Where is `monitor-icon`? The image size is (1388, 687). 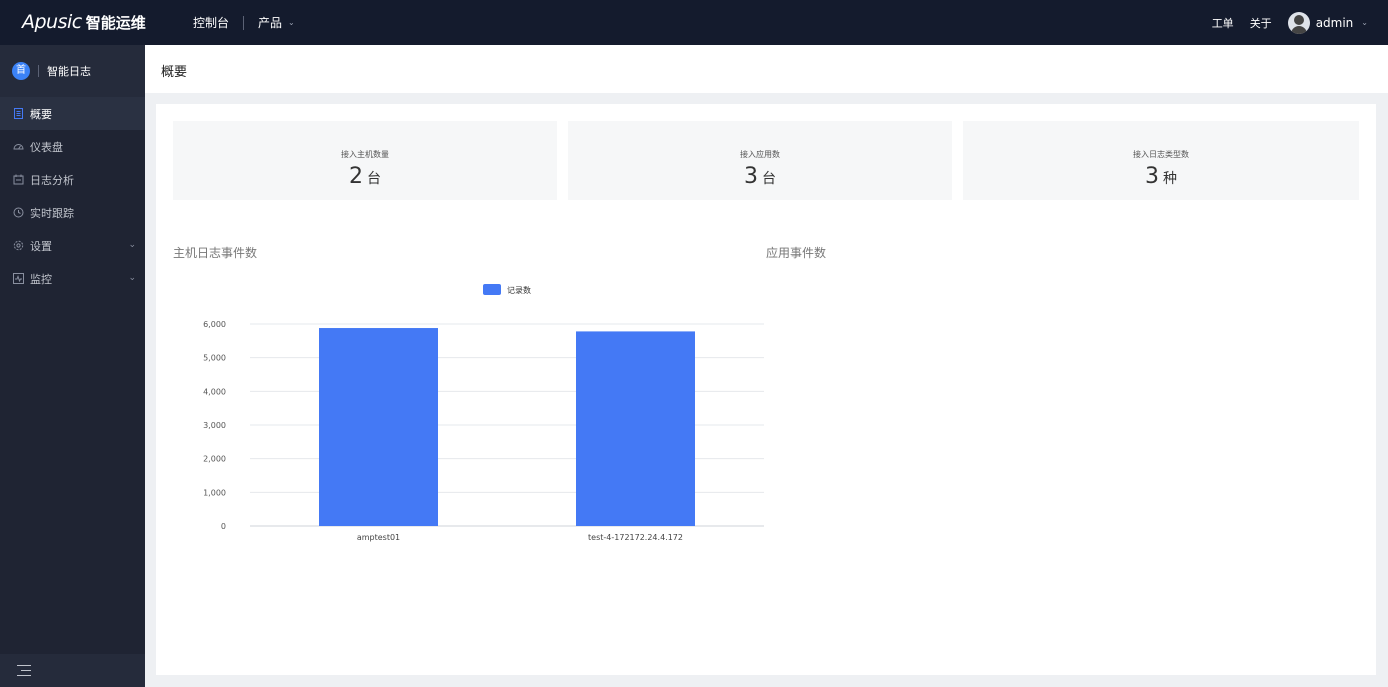 monitor-icon is located at coordinates (18, 278).